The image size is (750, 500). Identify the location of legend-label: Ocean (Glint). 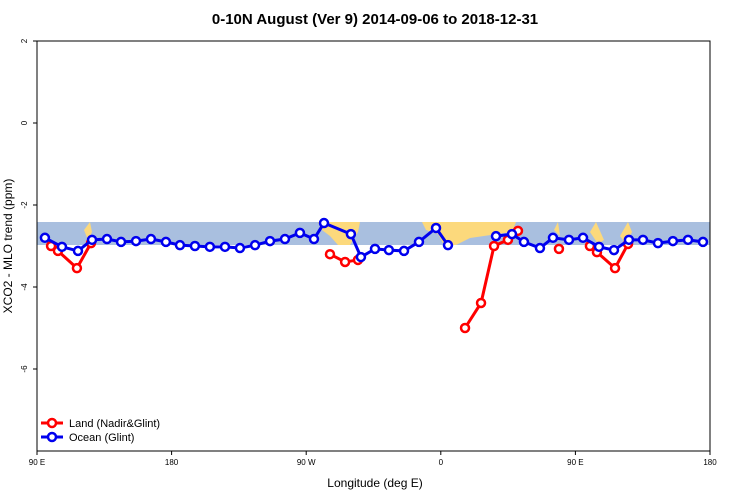
(101, 438).